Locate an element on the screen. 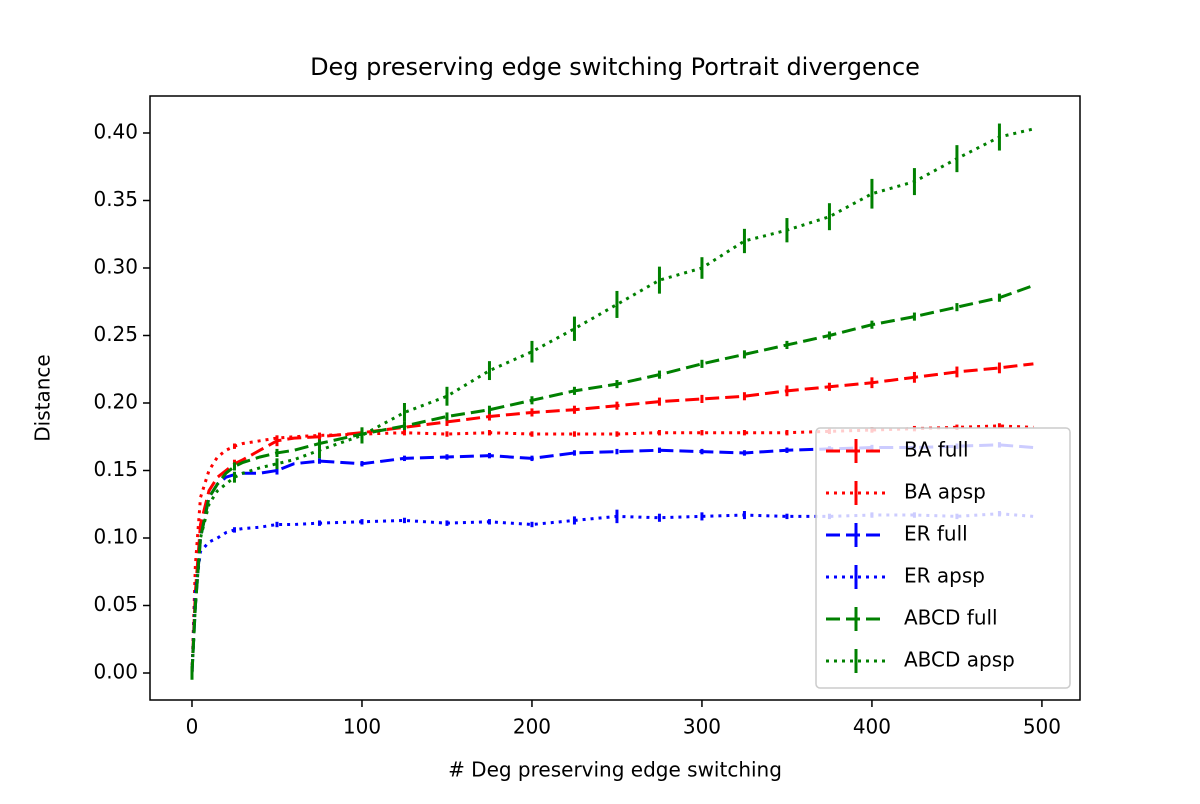 The width and height of the screenshot is (1200, 804). legend-label: BA apsp is located at coordinates (945, 492).